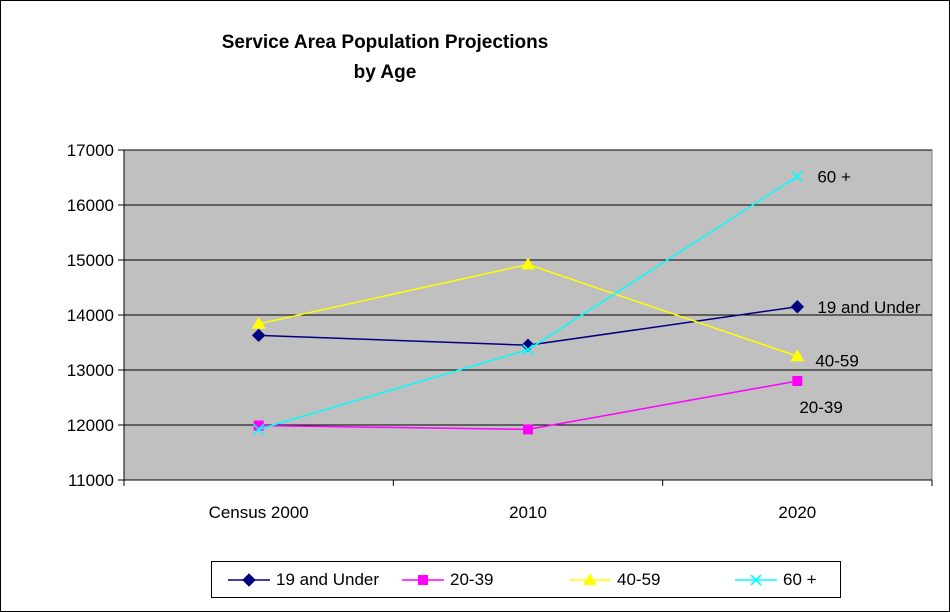  I want to click on chart-legend: 19 and Under 20-39 40-59 60 +, so click(526, 579).